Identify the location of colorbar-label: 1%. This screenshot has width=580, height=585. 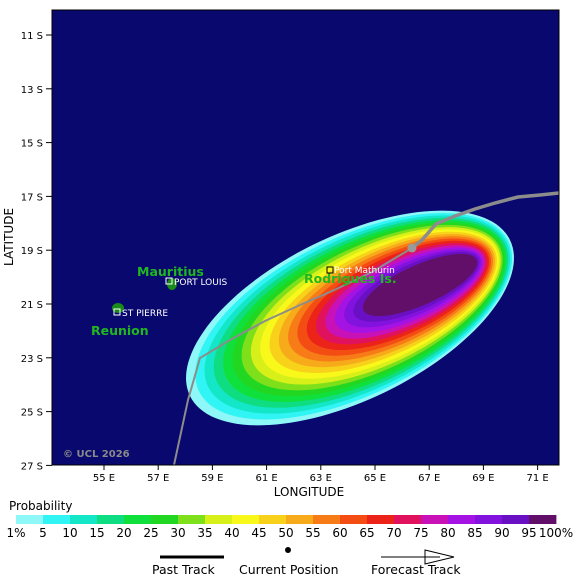
(15, 533).